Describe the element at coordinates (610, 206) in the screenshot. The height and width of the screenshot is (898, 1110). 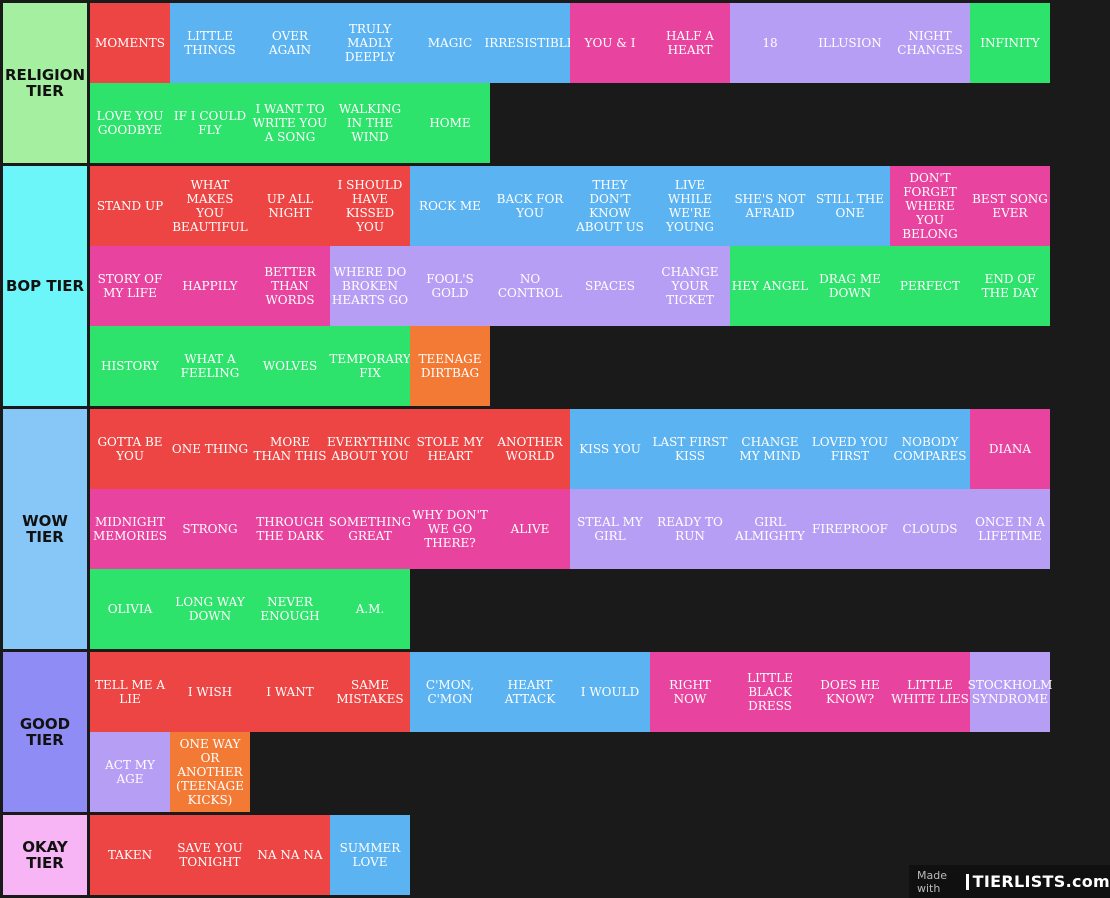
I see `tier-item: THEY DON'T KNOW ABOUT US` at that location.